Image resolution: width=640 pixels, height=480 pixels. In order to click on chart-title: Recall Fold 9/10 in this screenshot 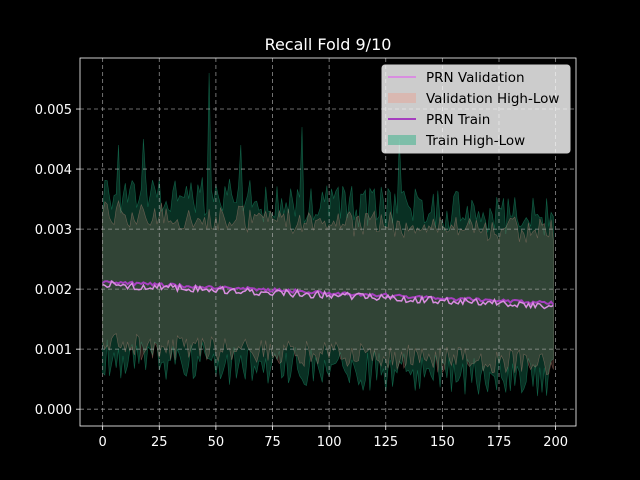, I will do `click(328, 44)`.